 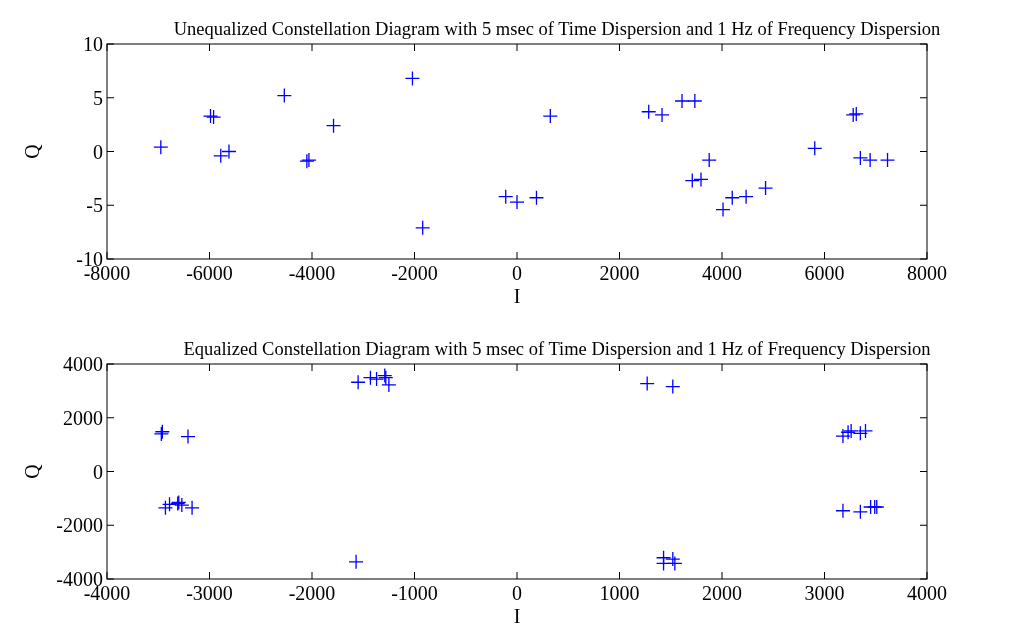 I want to click on x-tick-label: -4000, so click(x=312, y=273).